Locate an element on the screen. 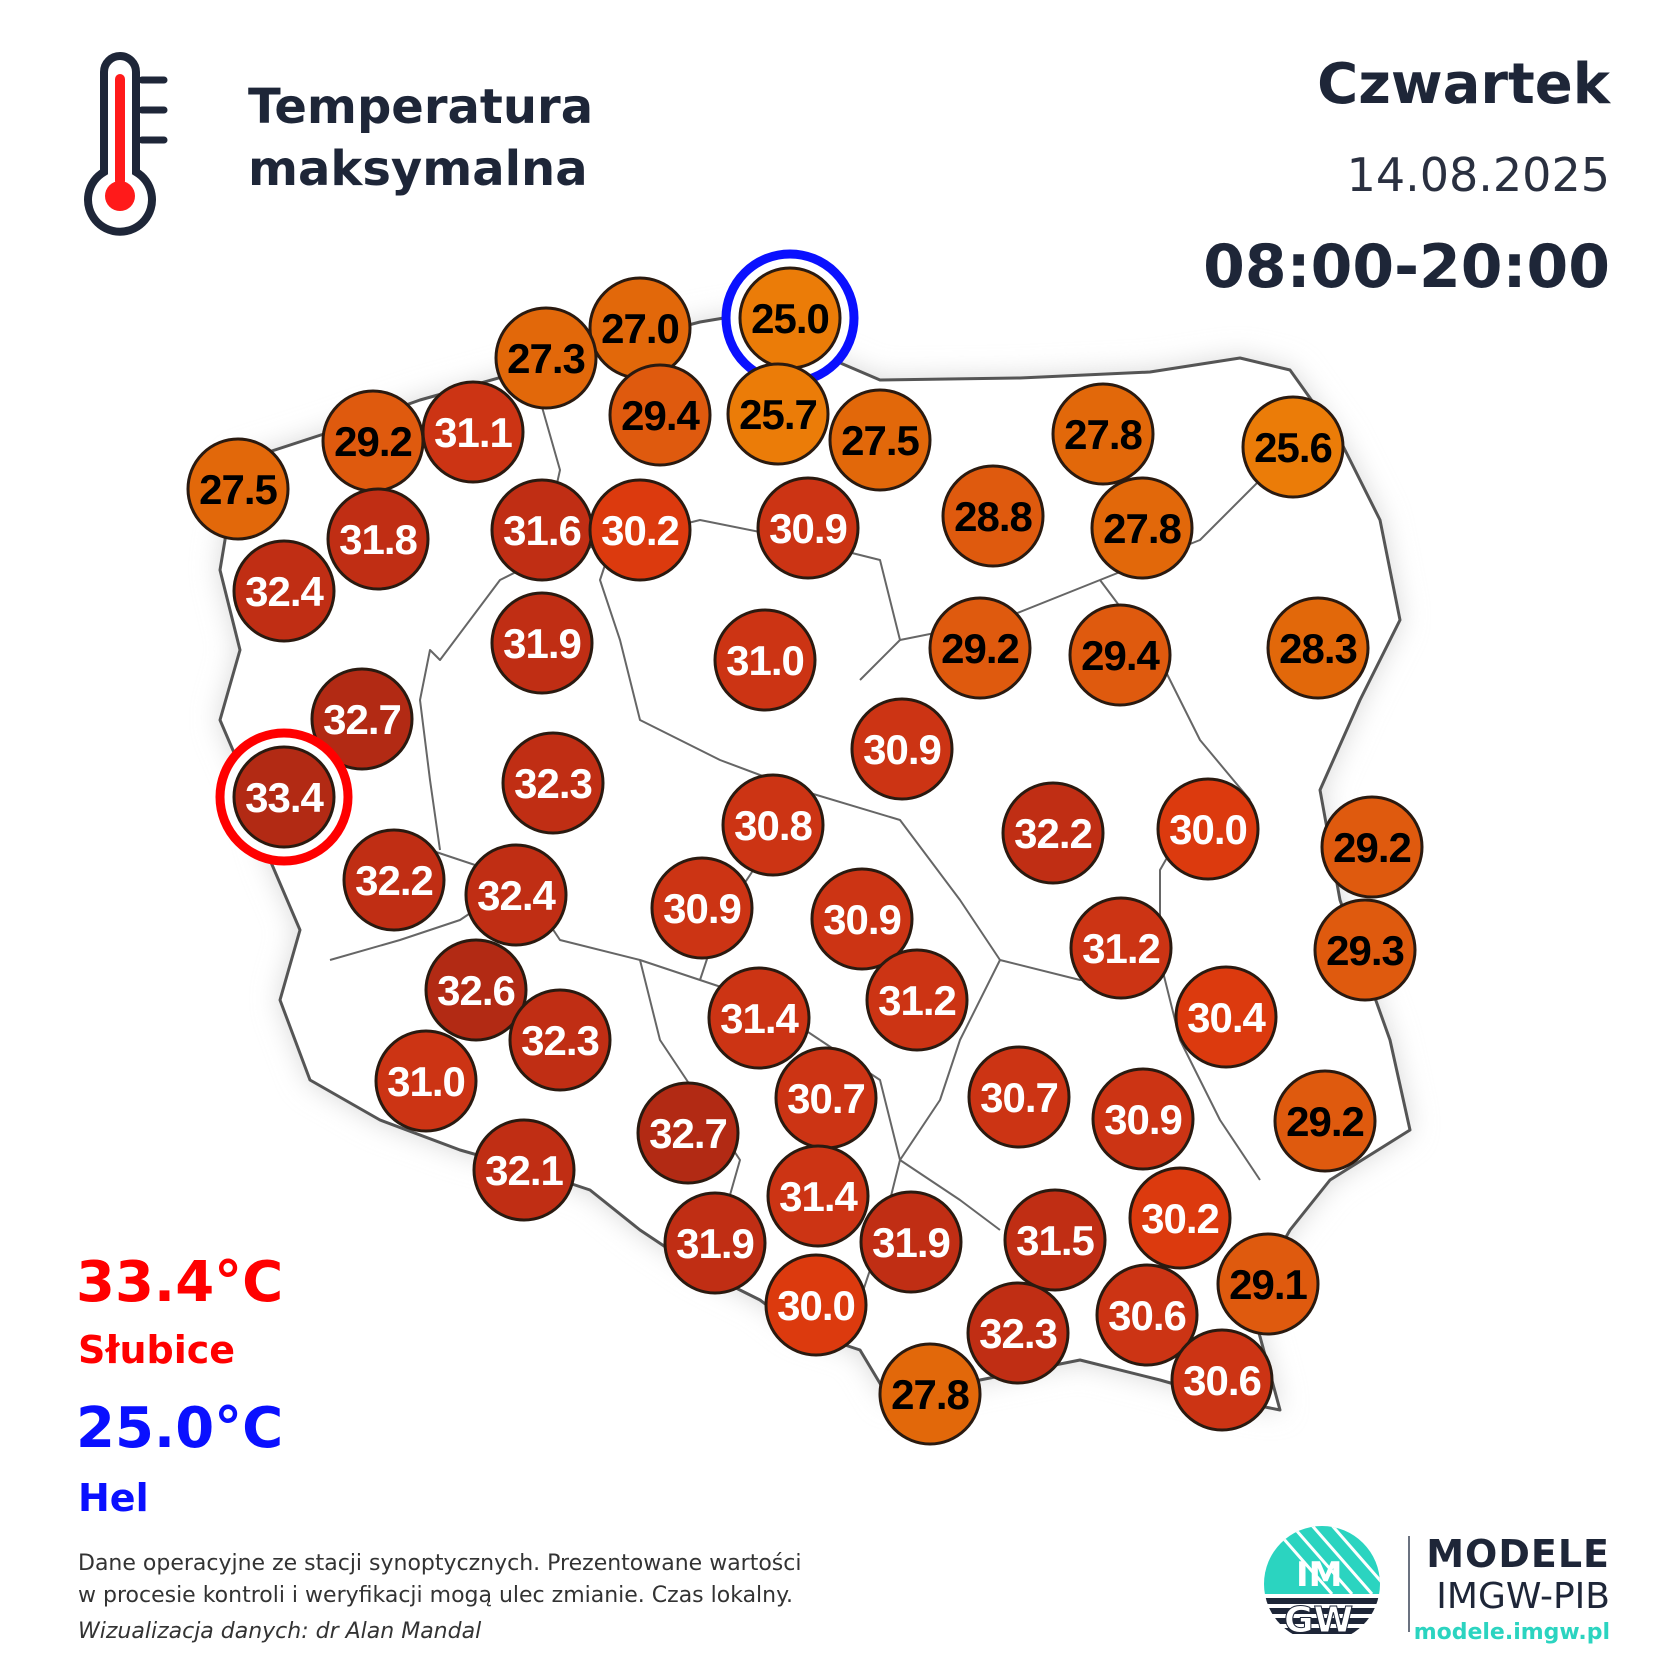 The width and height of the screenshot is (1680, 1680). station-temperature-label: 30.4 is located at coordinates (1226, 1017).